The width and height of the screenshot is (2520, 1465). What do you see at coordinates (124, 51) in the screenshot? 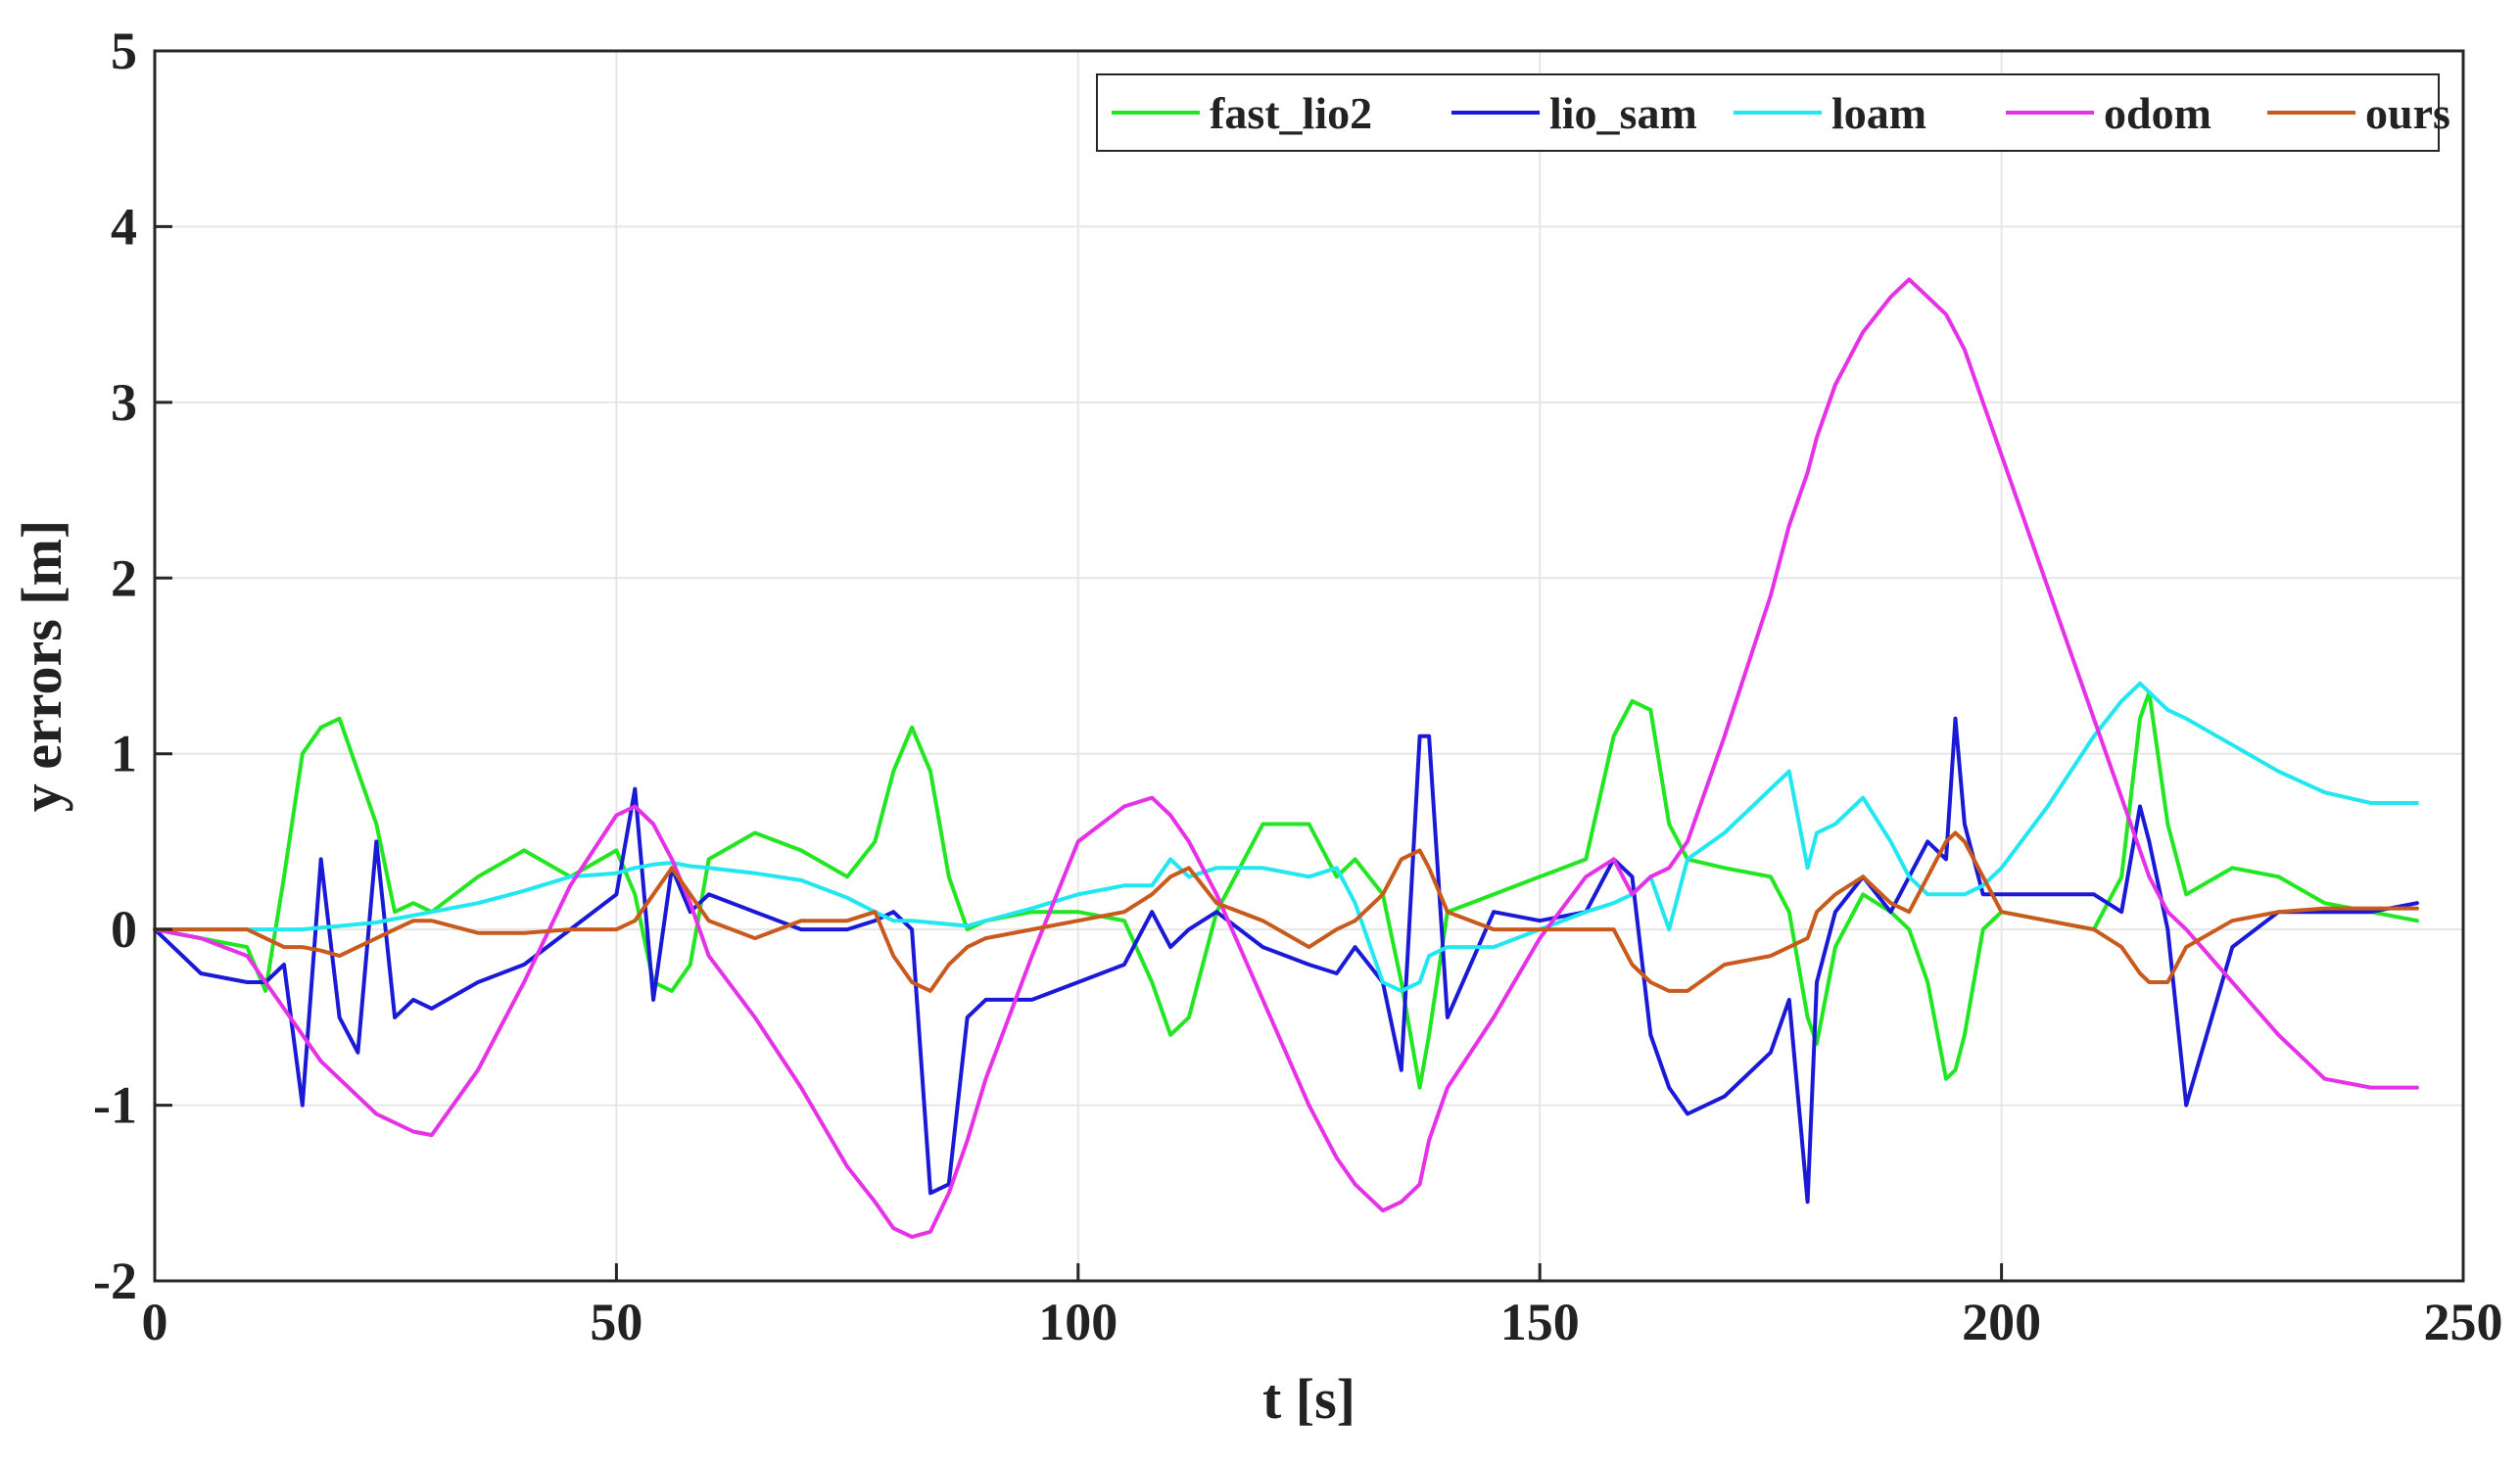
I see `y-tick-label: 5` at bounding box center [124, 51].